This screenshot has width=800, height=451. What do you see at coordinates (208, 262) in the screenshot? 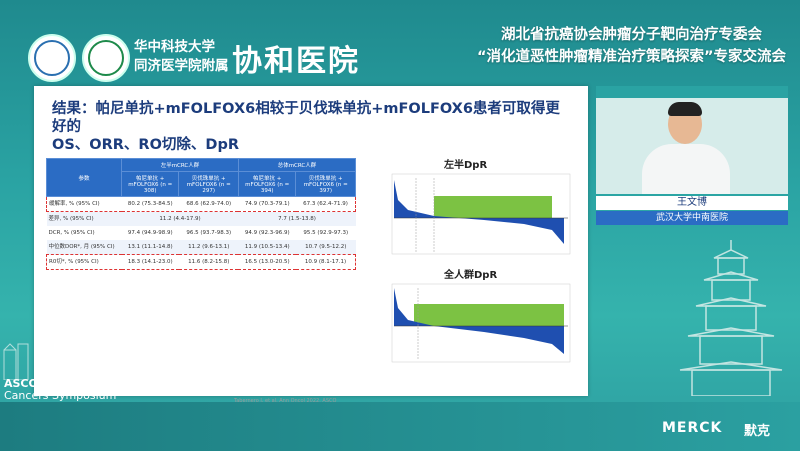
I see `table-cell: 11.6 (8.2-15.8)` at bounding box center [208, 262].